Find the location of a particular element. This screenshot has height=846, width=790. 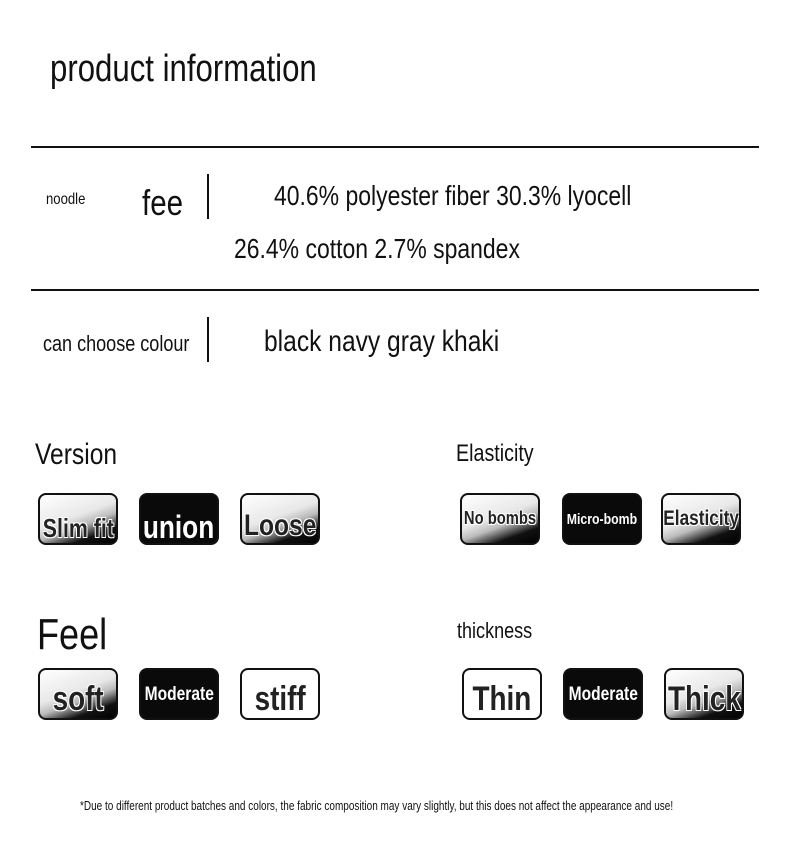

version-title: Version is located at coordinates (76, 454).